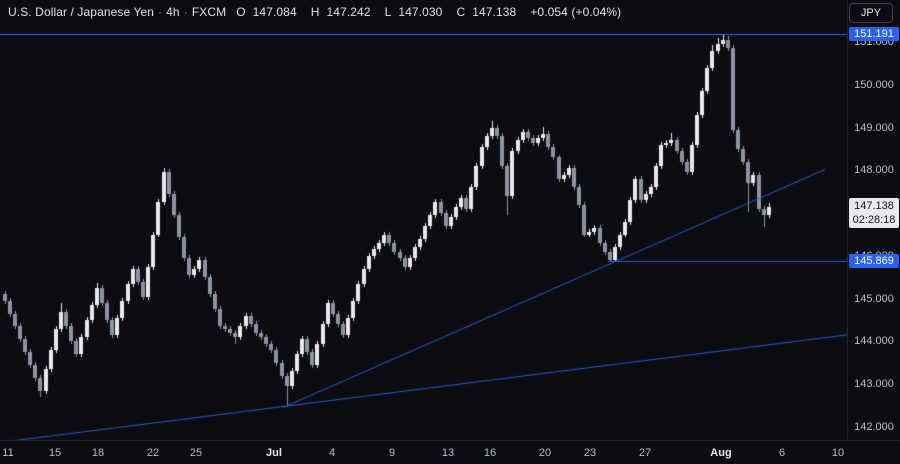 The height and width of the screenshot is (464, 900). Describe the element at coordinates (196, 452) in the screenshot. I see `time-label: 25` at that location.